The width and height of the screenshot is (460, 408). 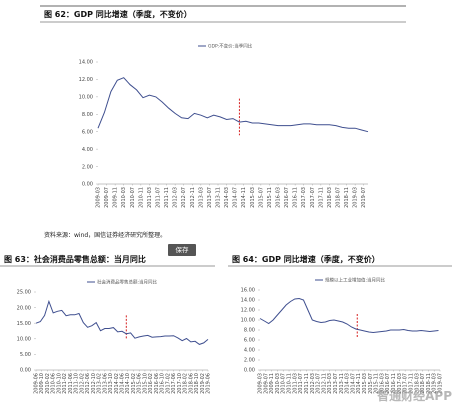 What do you see at coordinates (82, 383) in the screenshot?
I see `x-tick-label: 2012-02` at bounding box center [82, 383].